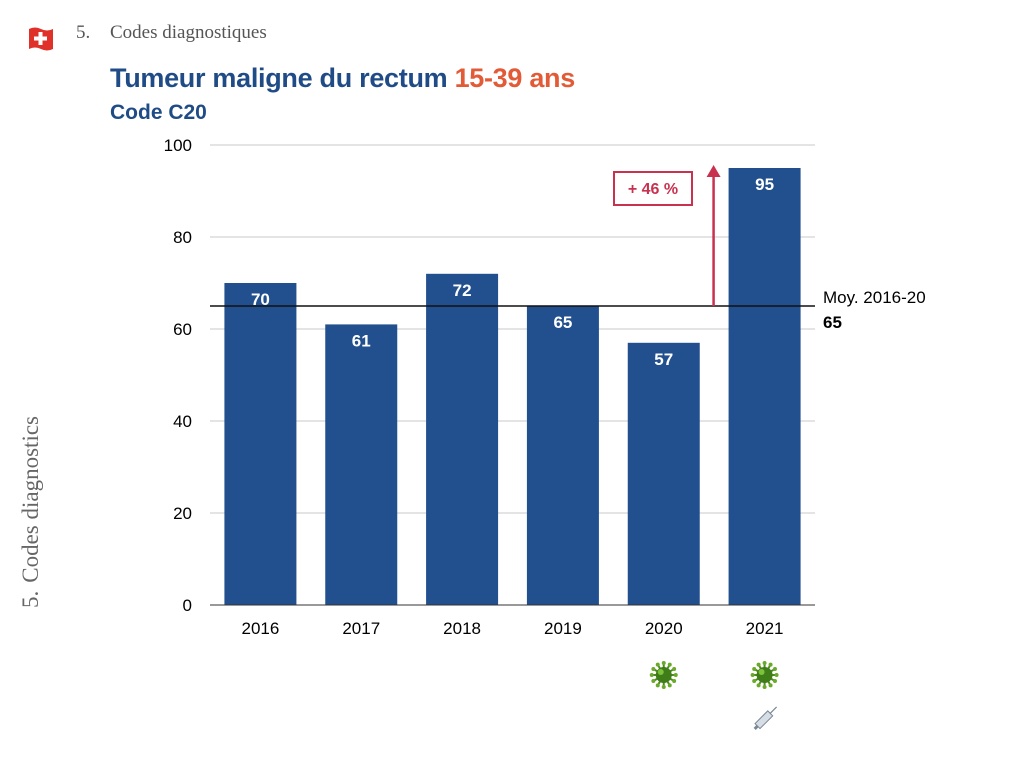  What do you see at coordinates (773, 710) in the screenshot?
I see `syringe-needle` at bounding box center [773, 710].